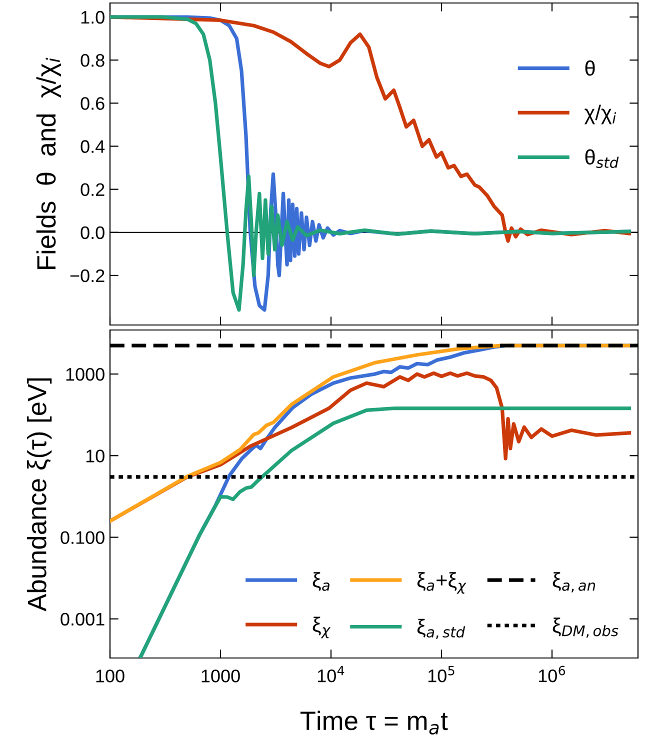  I want to click on y-tick-label: 0.6, so click(92, 103).